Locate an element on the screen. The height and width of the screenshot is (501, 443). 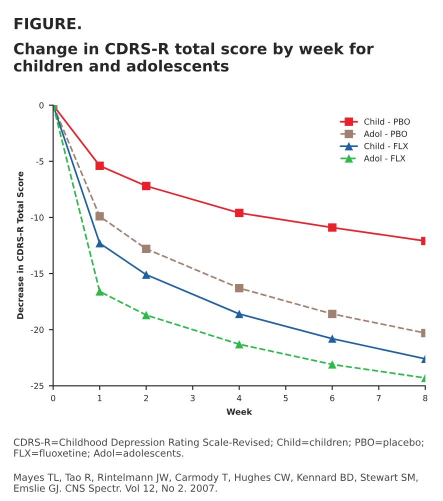
chart-title: FIGURE. is located at coordinates (47, 24).